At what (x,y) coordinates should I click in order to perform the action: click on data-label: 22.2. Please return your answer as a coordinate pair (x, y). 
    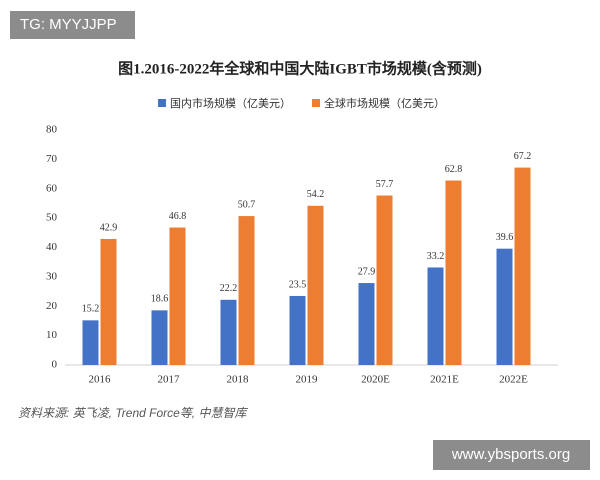
    Looking at the image, I should click on (229, 288).